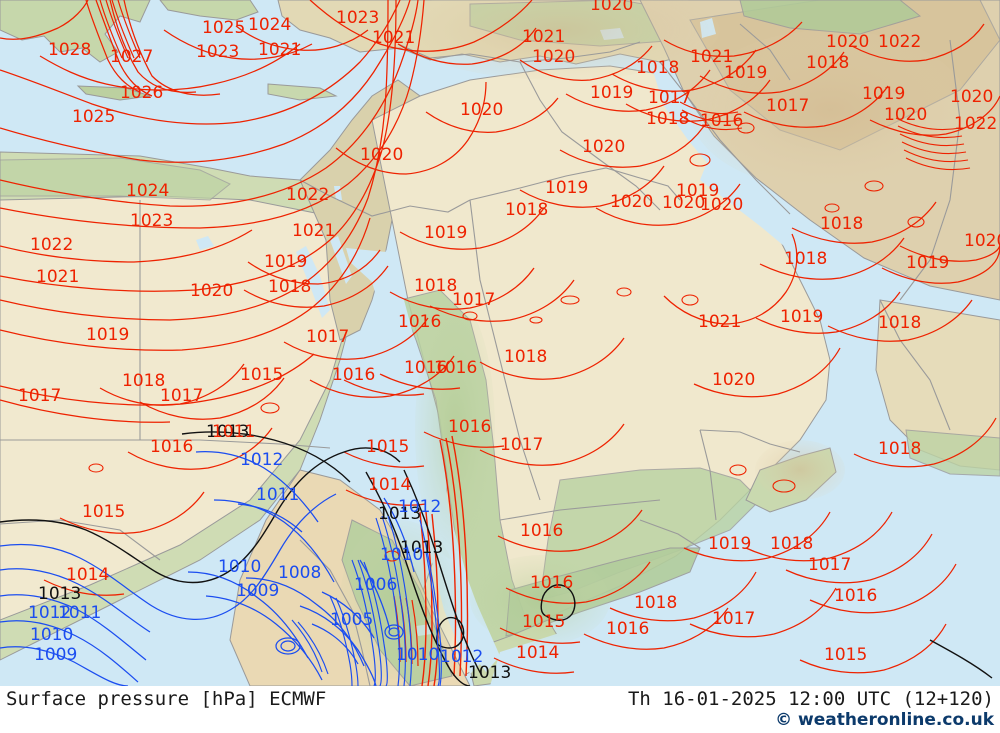 This screenshot has width=1000, height=733. Describe the element at coordinates (248, 615) in the screenshot. I see `isobar-1010b` at that location.